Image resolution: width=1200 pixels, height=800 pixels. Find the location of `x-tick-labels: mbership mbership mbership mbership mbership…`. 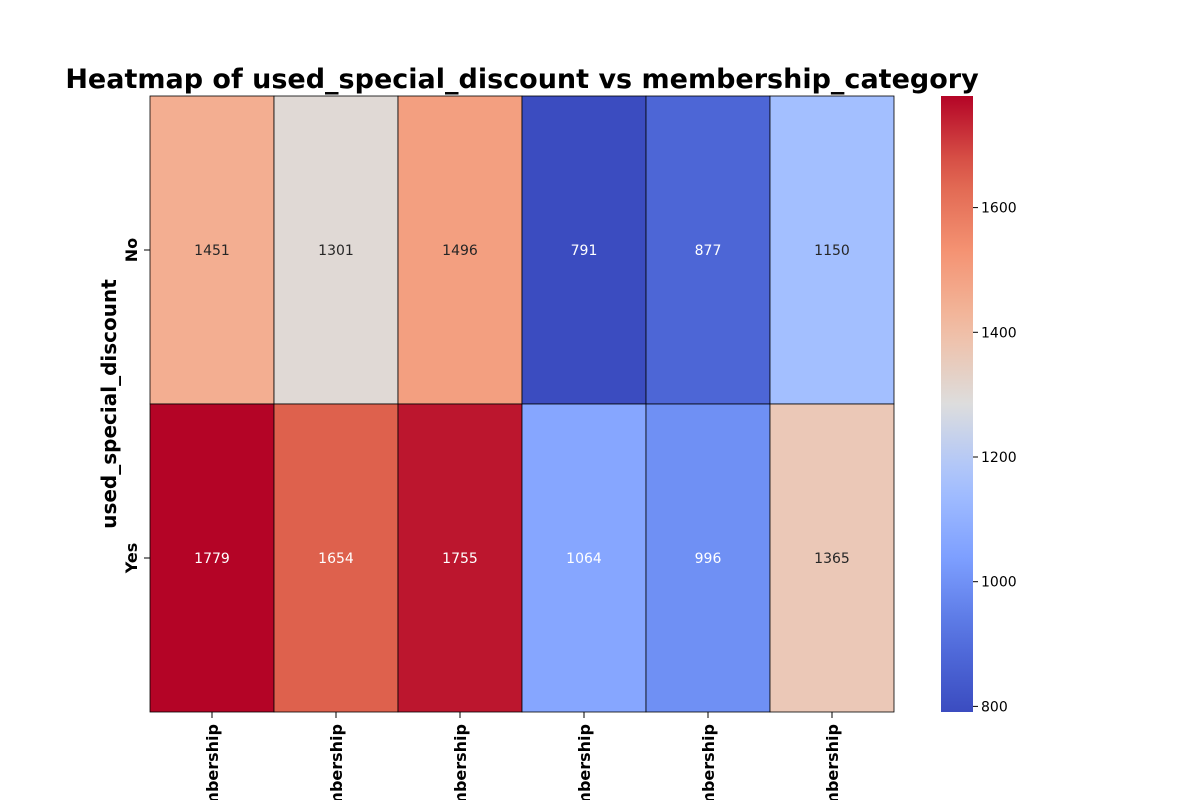

x-tick-labels: mbership mbership mbership mbership mbership… is located at coordinates (522, 756).